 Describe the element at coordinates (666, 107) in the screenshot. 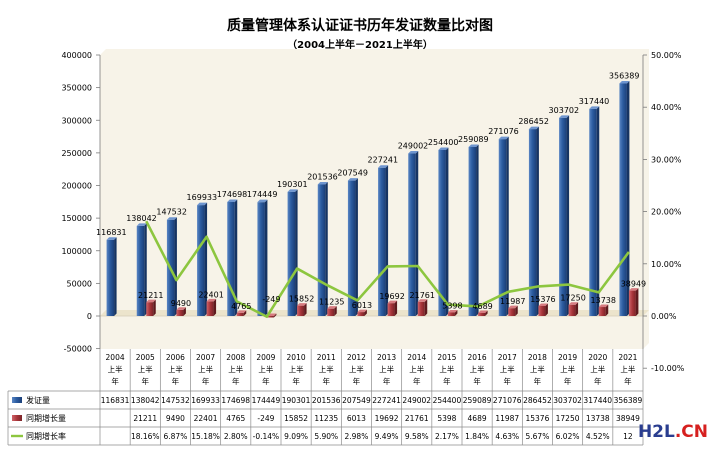

I see `y-right-tick-label: 40.00%` at that location.